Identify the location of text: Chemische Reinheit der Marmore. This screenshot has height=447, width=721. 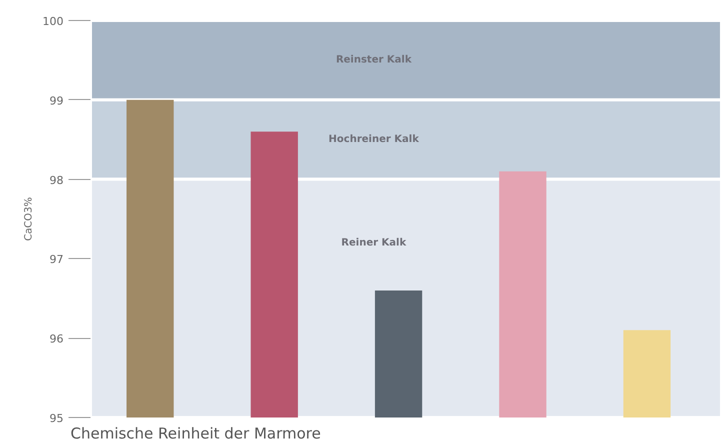
(195, 433).